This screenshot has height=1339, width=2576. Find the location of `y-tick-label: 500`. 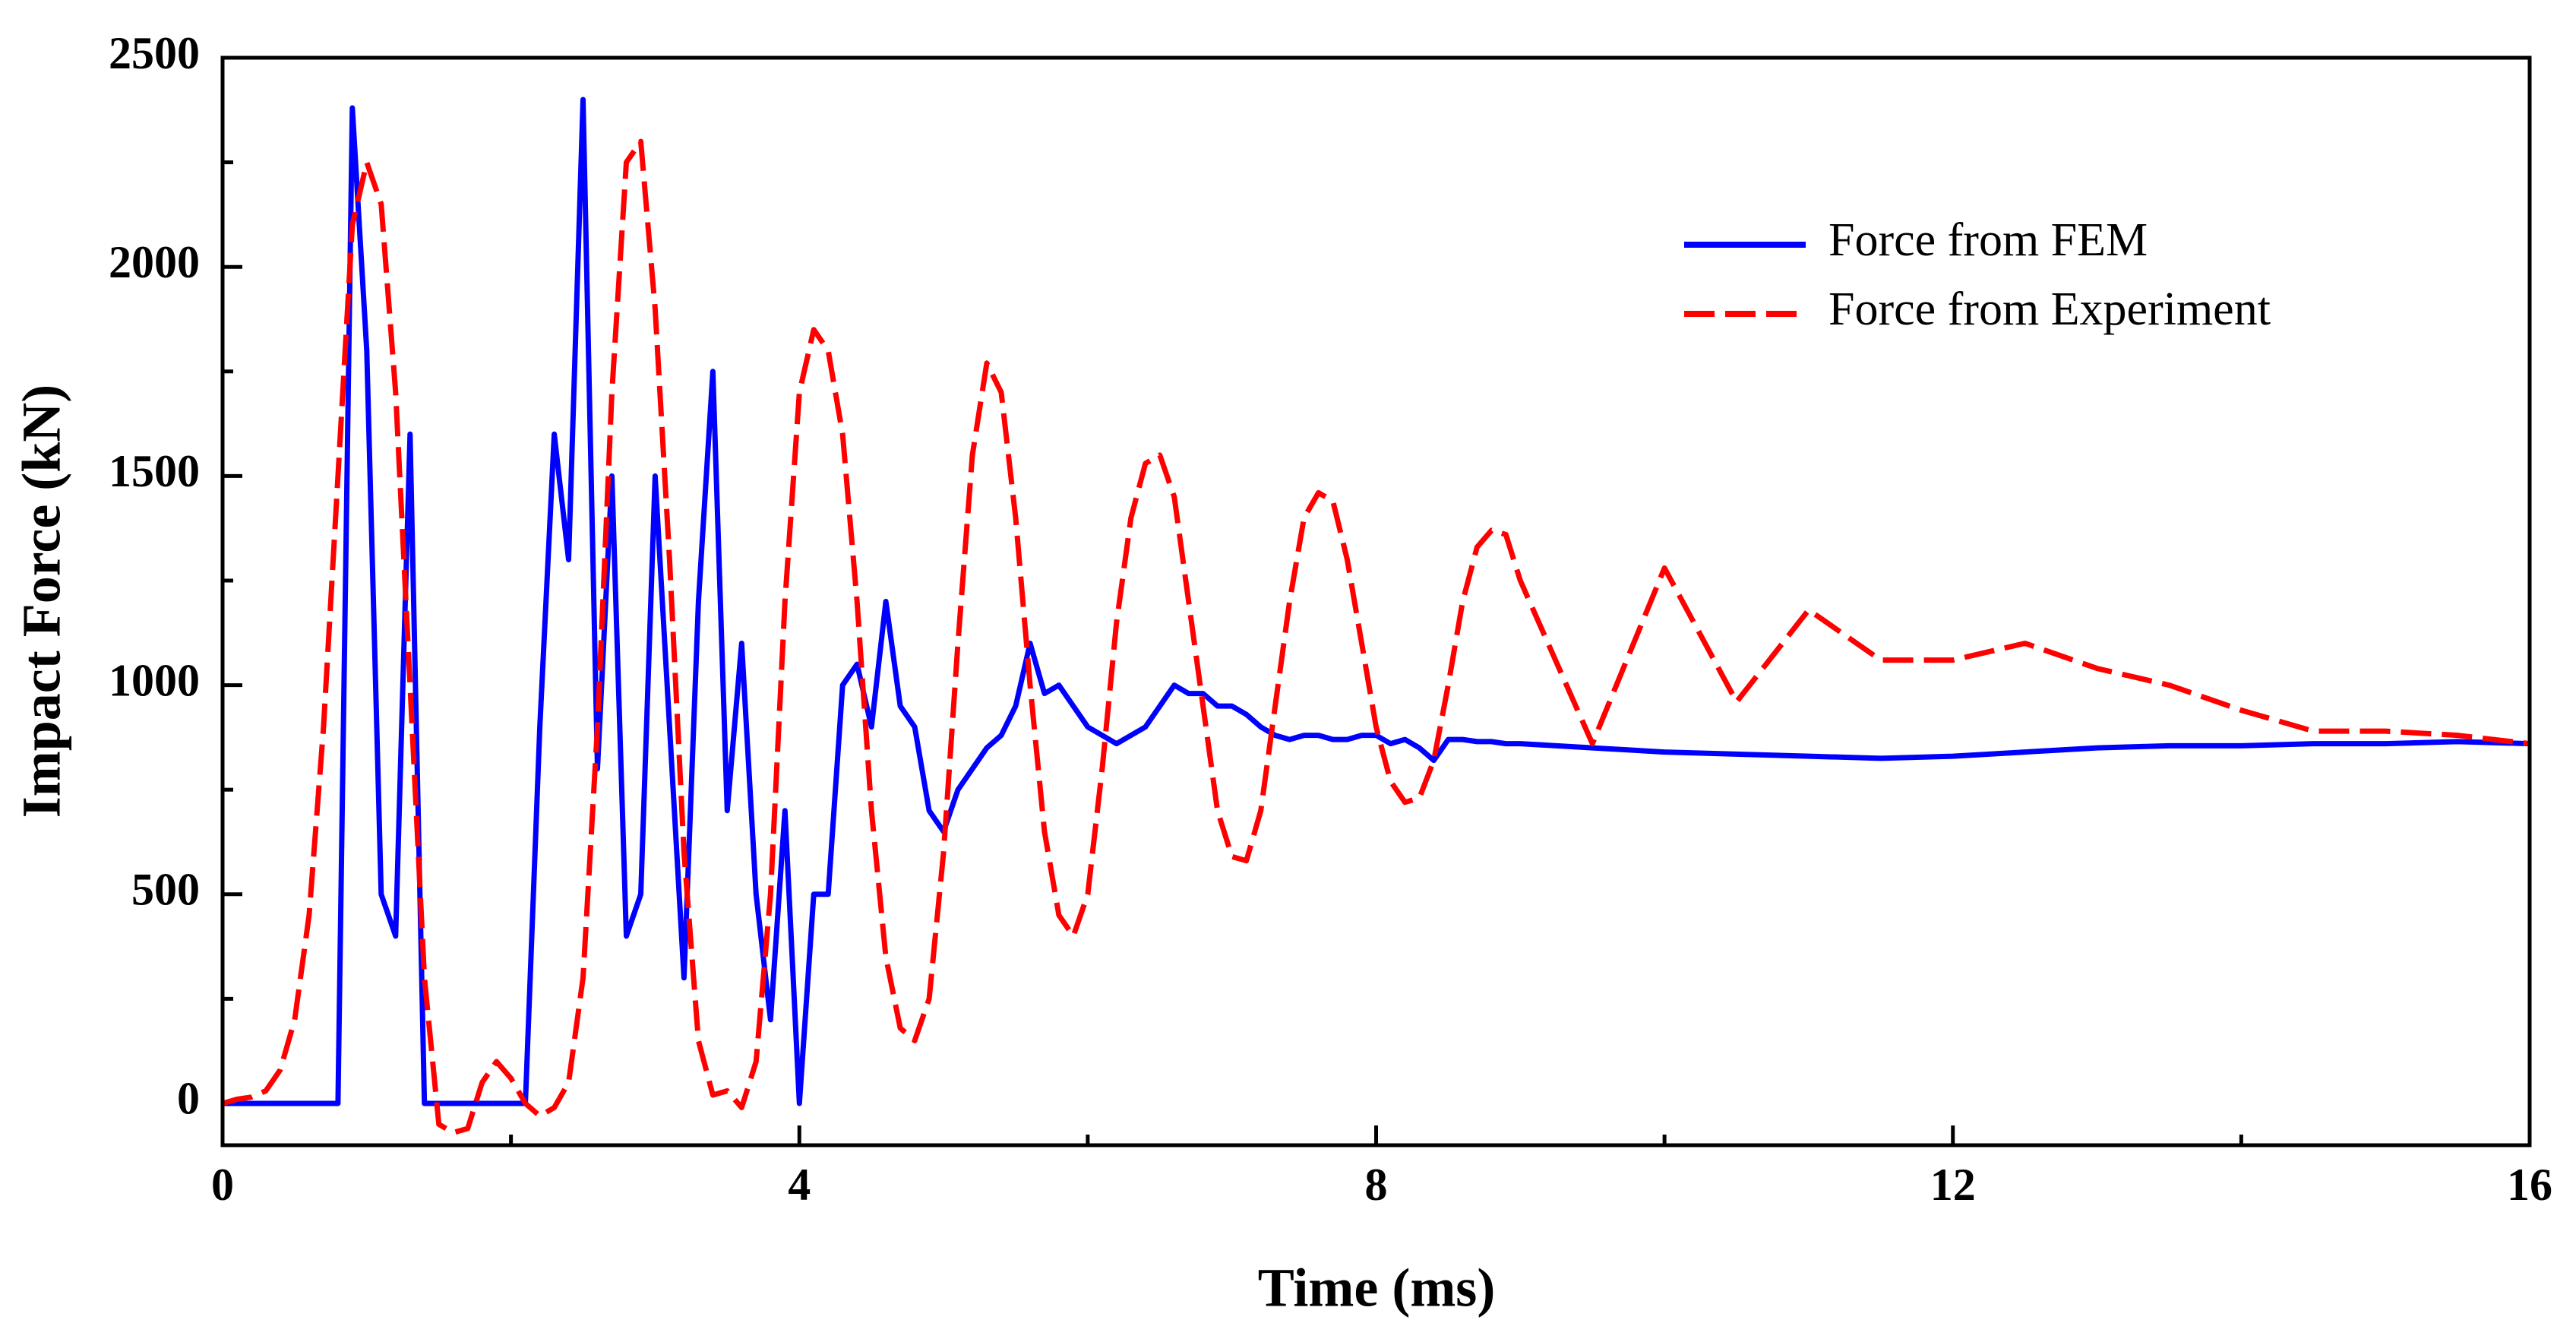

y-tick-label: 500 is located at coordinates (165, 890).